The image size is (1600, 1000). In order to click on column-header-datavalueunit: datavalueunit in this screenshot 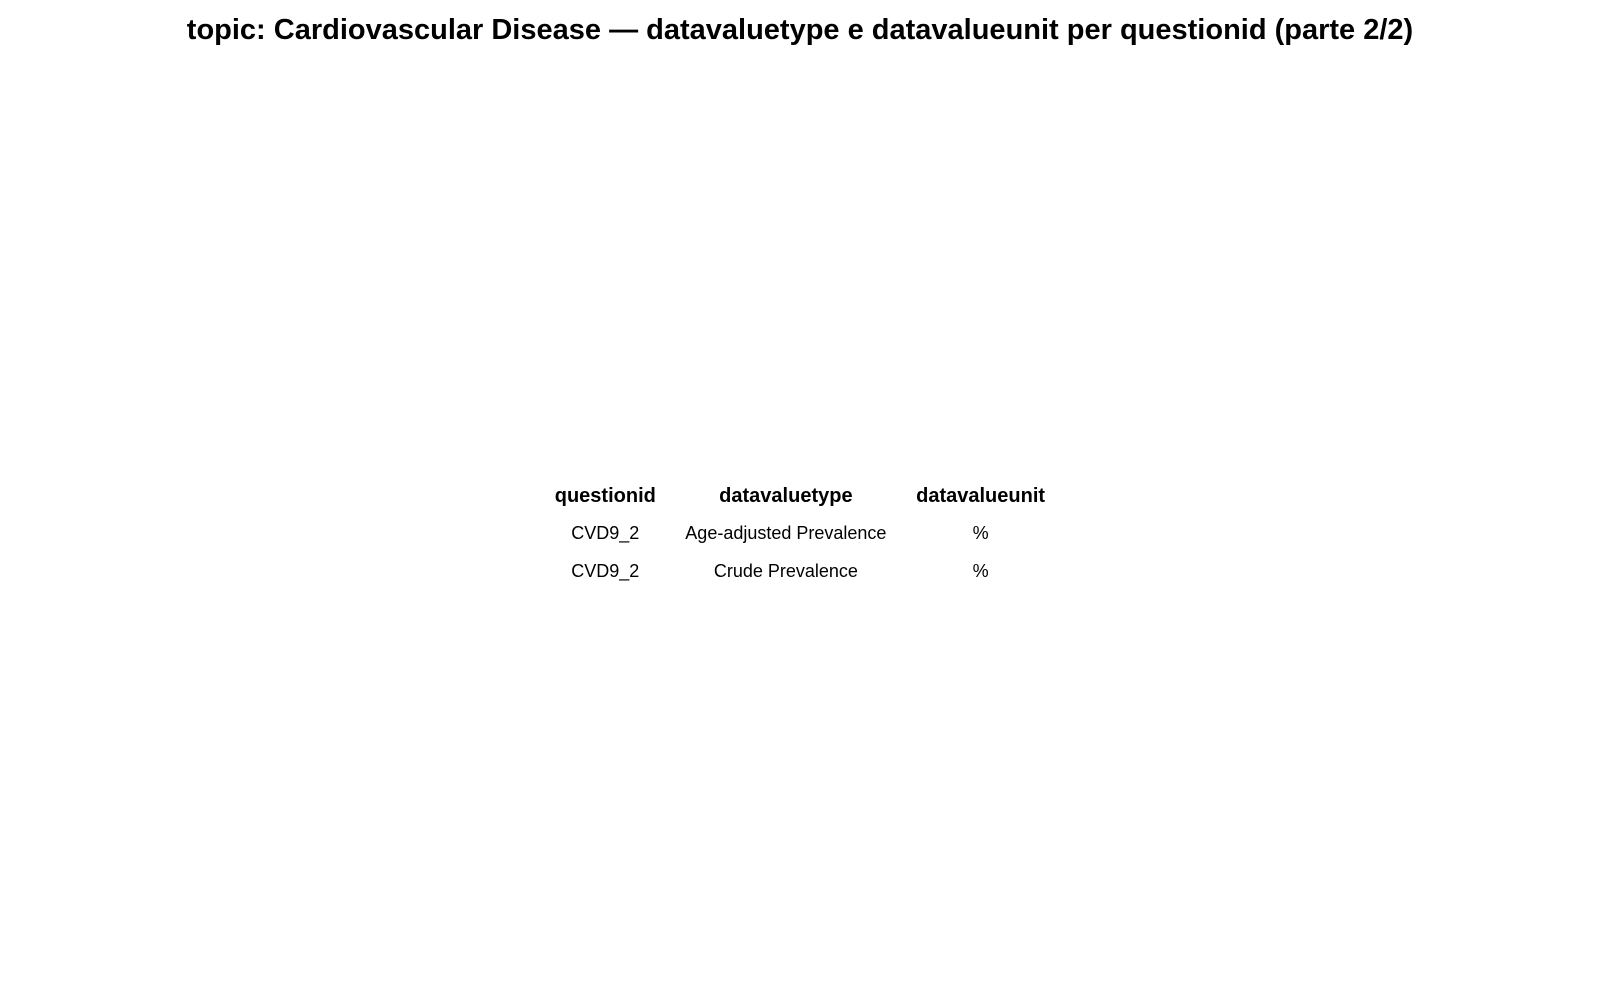, I will do `click(981, 496)`.